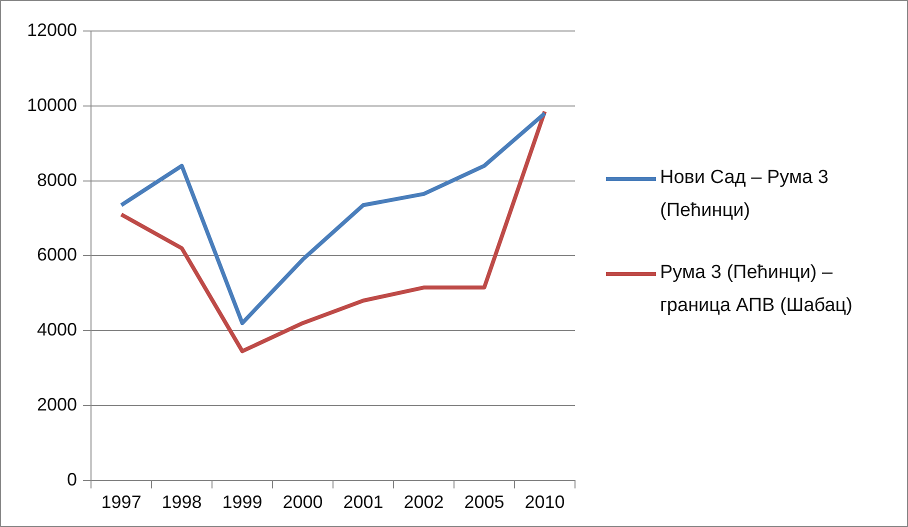  What do you see at coordinates (52, 30) in the screenshot?
I see `y-tick-label: 12000` at bounding box center [52, 30].